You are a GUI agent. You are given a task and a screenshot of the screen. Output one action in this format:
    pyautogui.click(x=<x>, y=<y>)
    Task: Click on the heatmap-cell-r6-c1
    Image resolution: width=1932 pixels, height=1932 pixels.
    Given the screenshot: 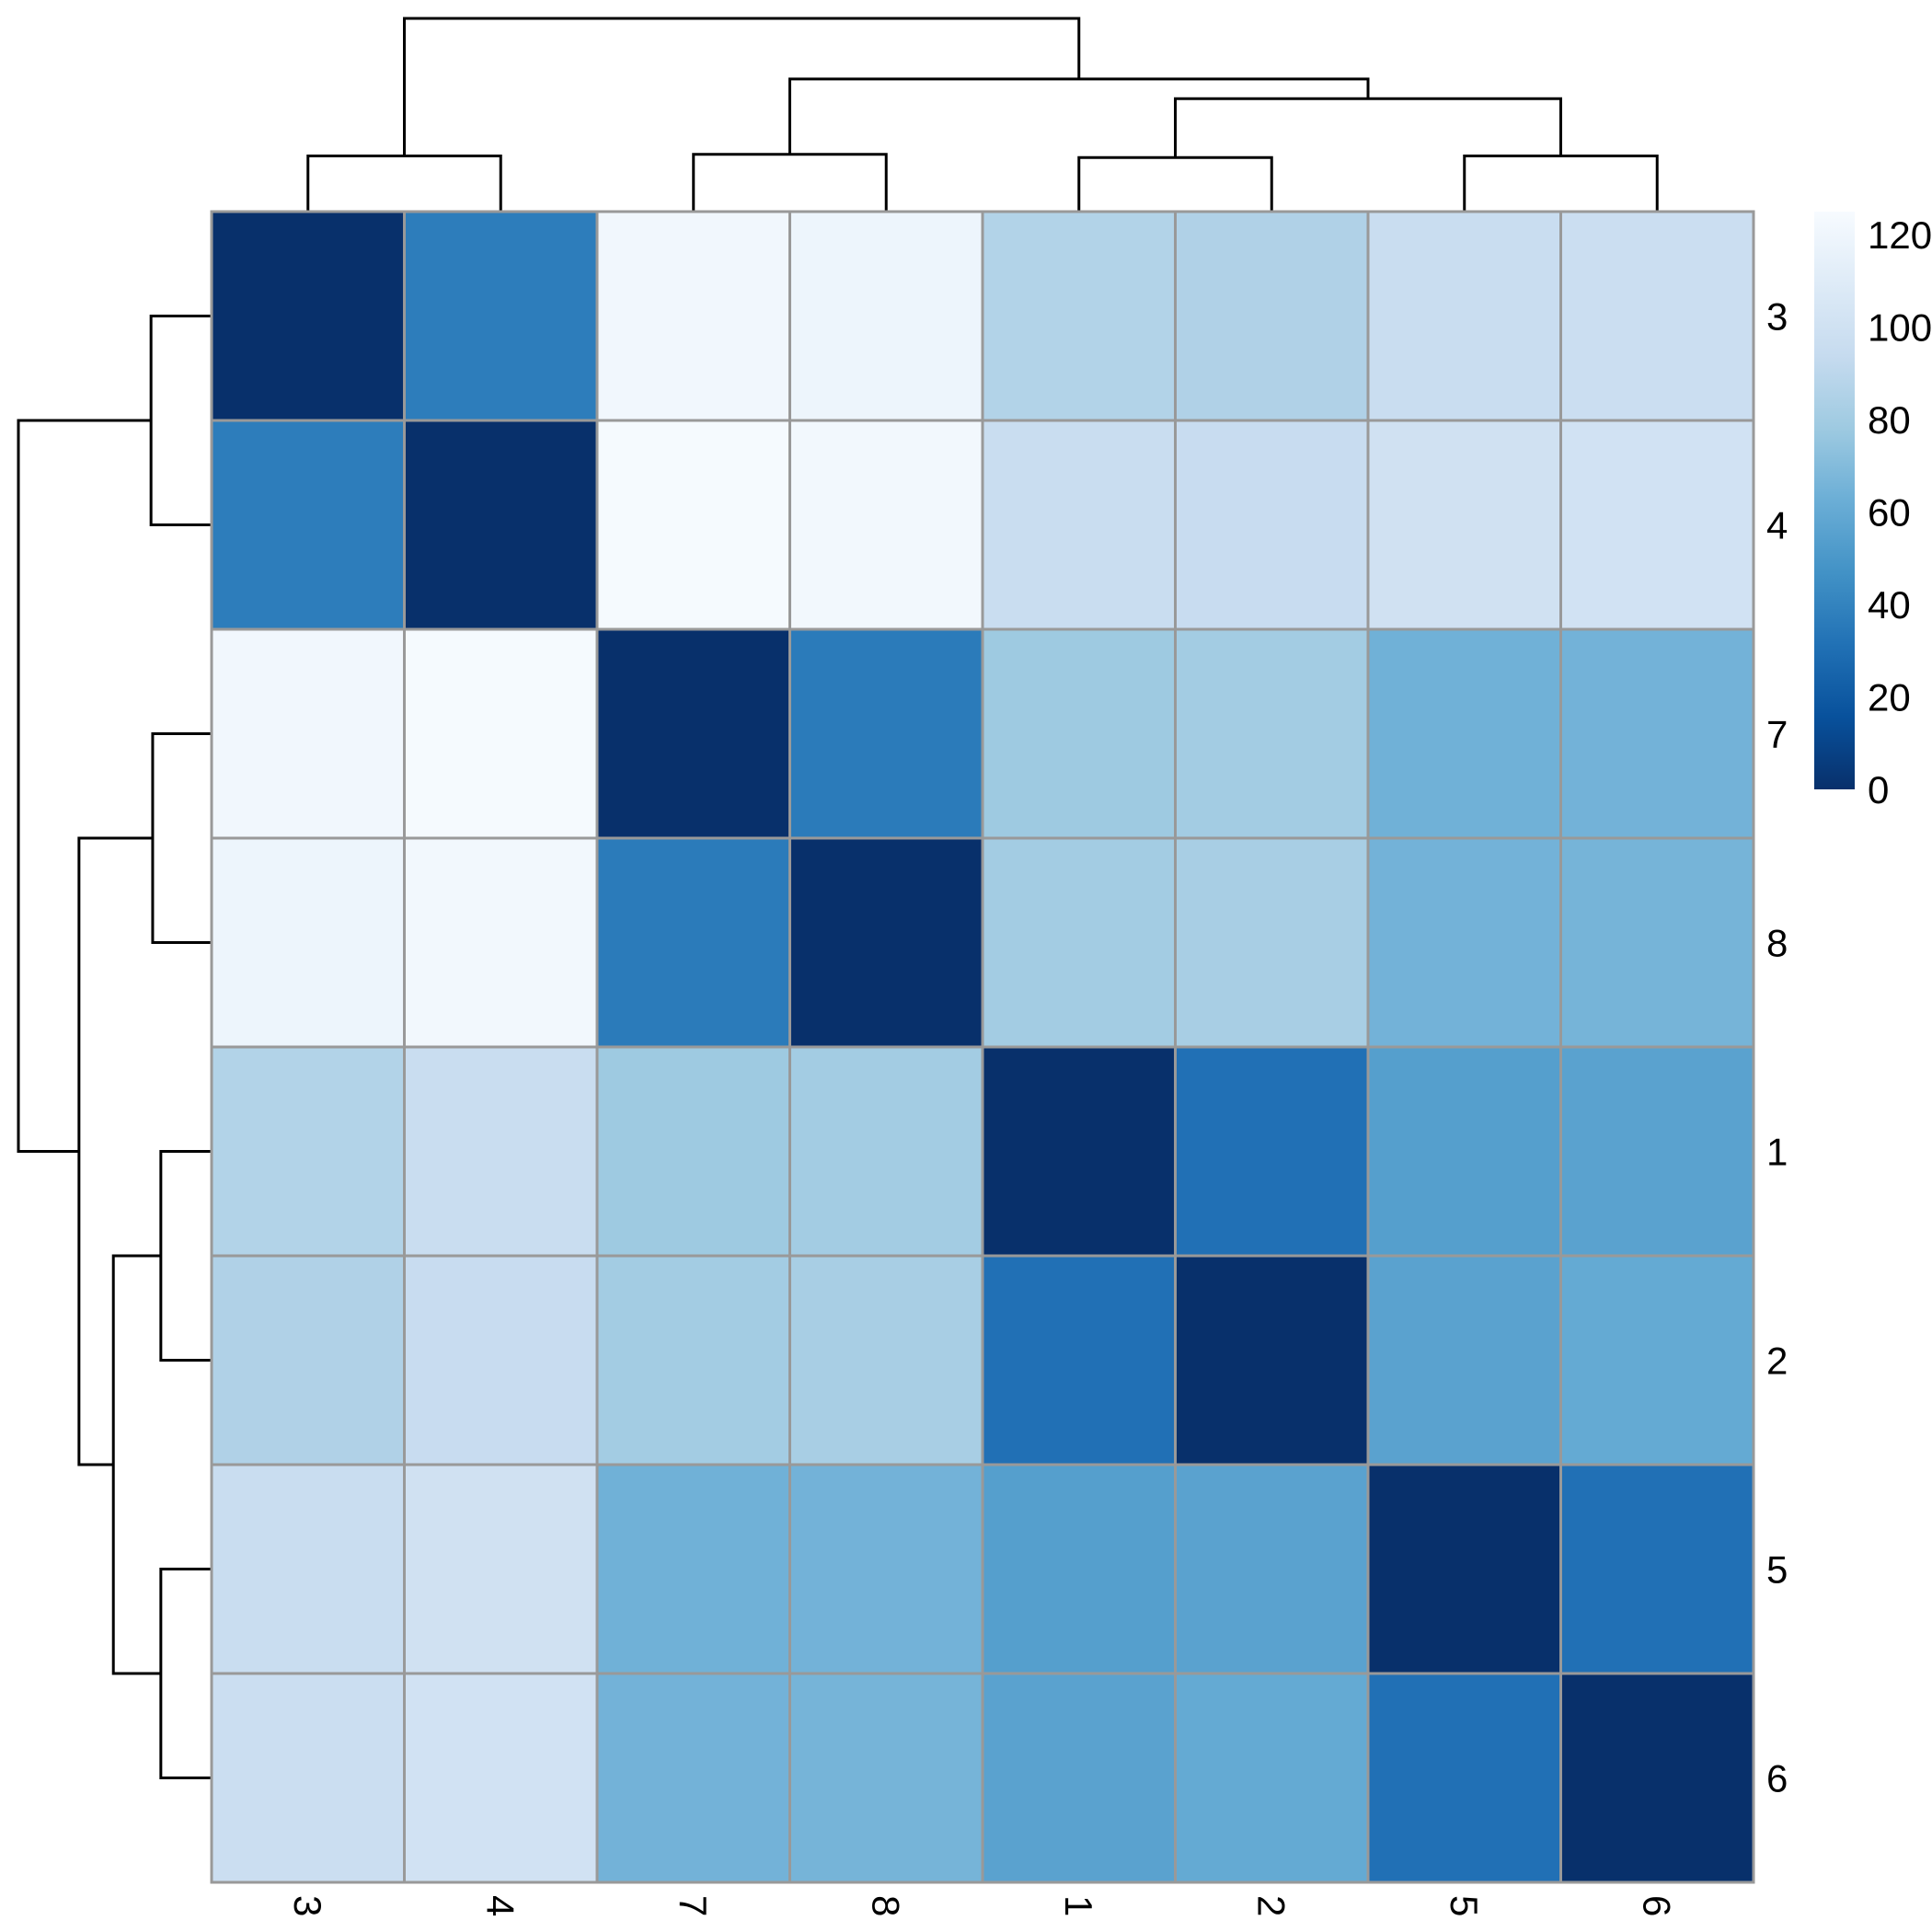 What is the action you would take?
    pyautogui.click(x=1079, y=1778)
    